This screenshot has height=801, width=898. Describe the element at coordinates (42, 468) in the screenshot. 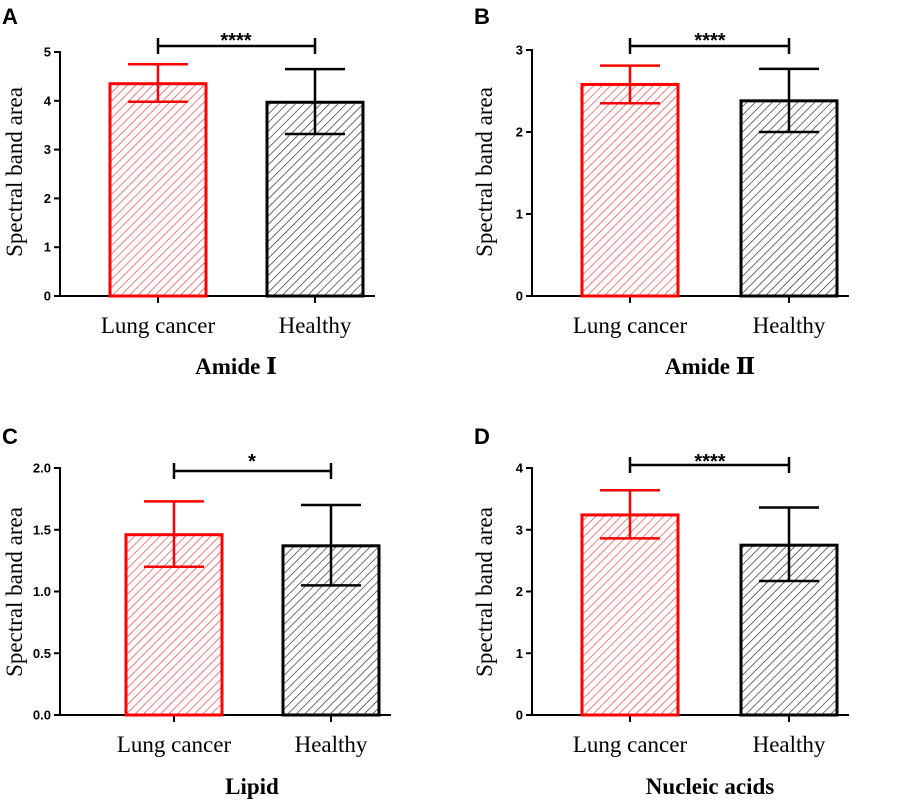

I see `y-tick-label: 2.0` at that location.